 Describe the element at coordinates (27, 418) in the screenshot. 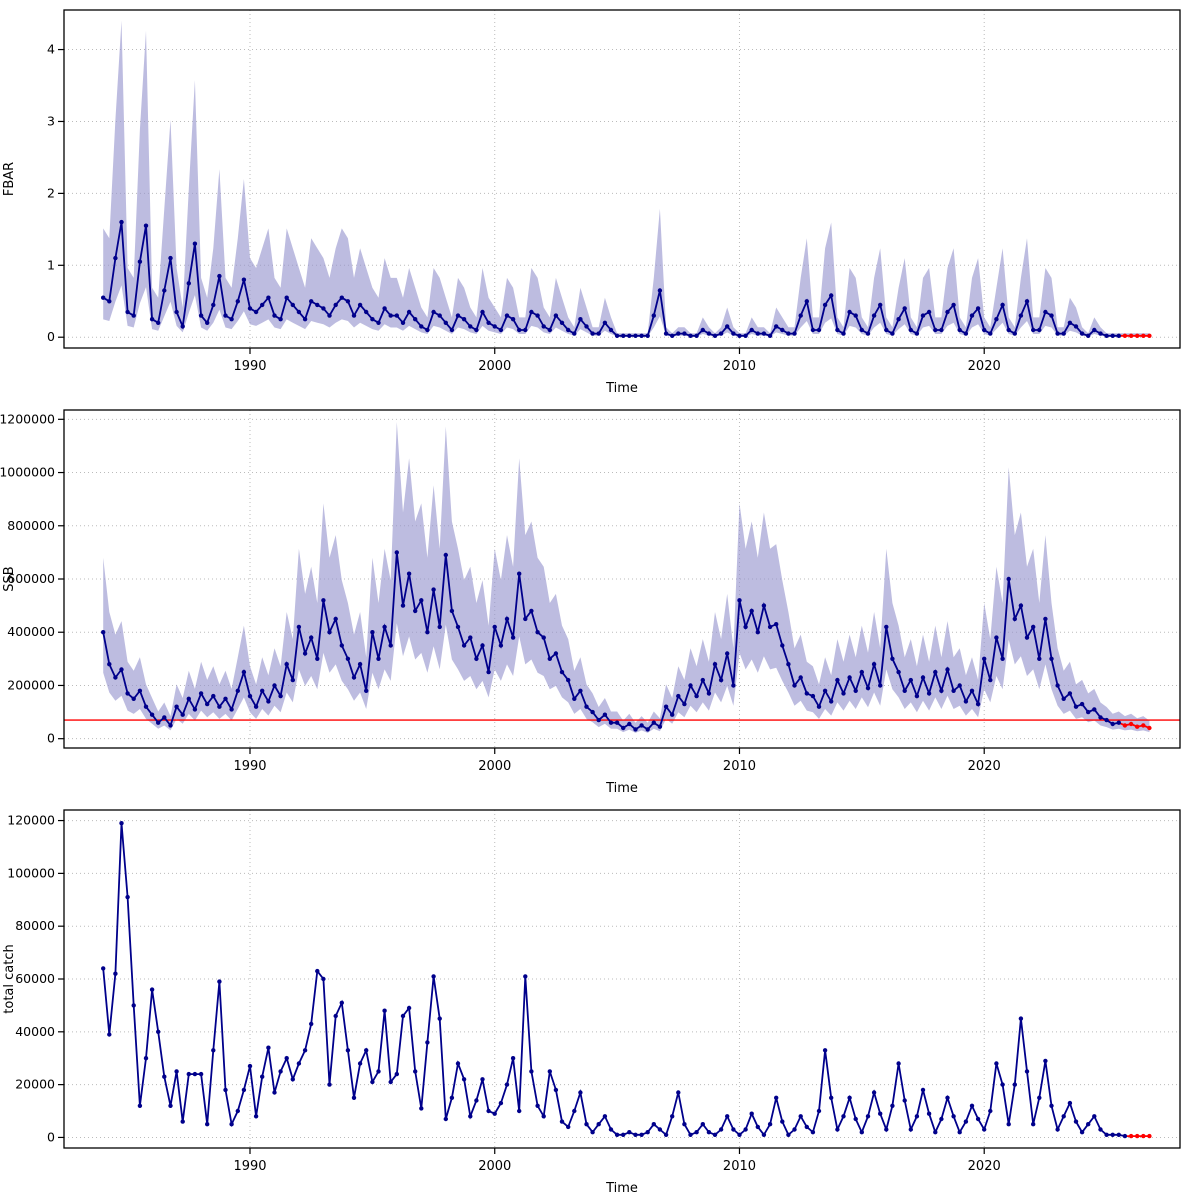

I see `y-tick-label: 1200000` at that location.